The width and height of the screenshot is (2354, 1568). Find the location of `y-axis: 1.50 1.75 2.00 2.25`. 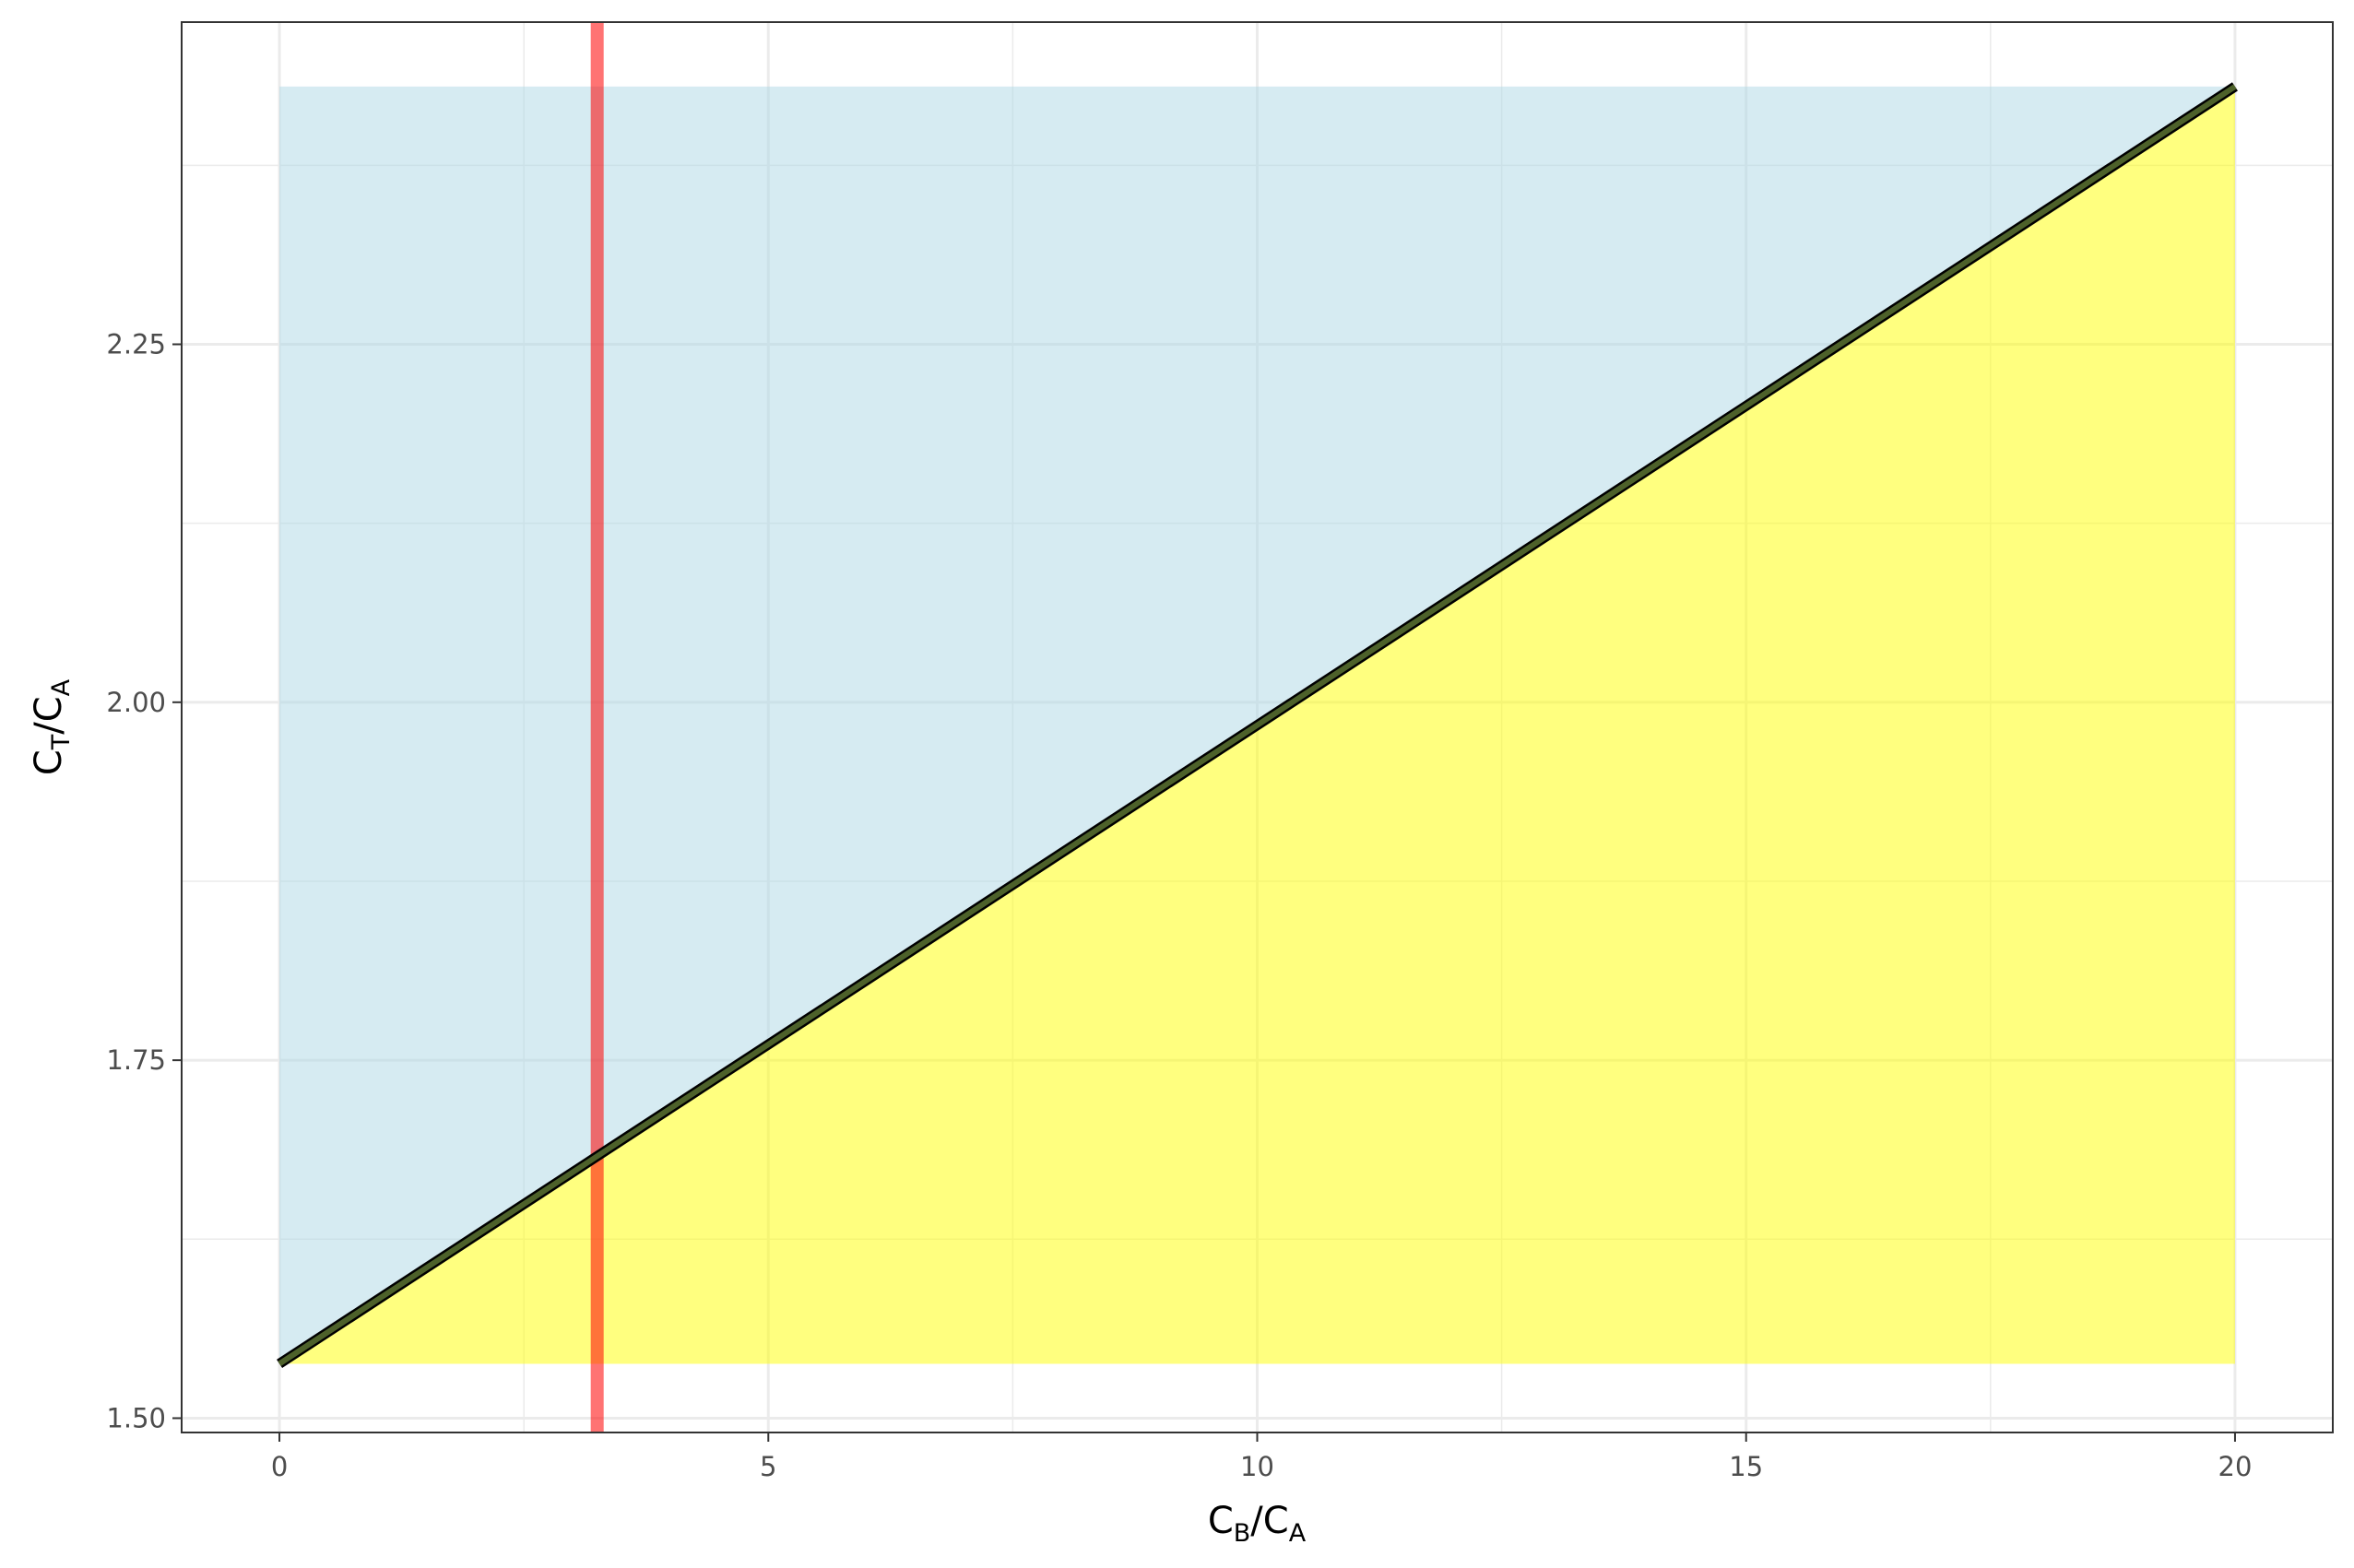

y-axis: 1.50 1.75 2.00 2.25 is located at coordinates (144, 880).